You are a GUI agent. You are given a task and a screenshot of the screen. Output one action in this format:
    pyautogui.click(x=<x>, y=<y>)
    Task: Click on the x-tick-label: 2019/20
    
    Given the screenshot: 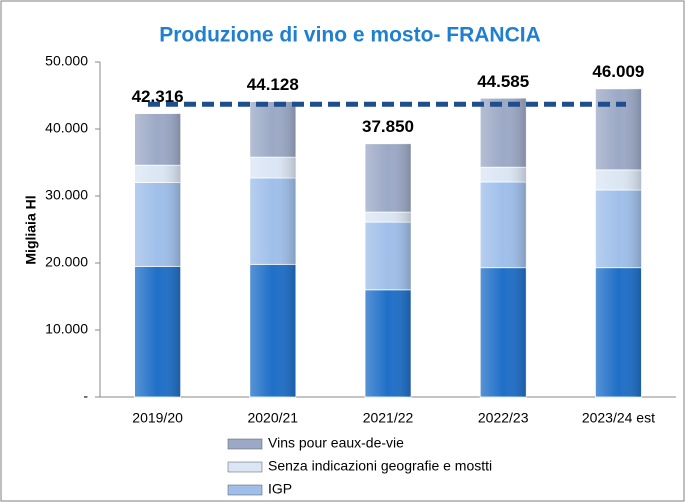 What is the action you would take?
    pyautogui.click(x=157, y=418)
    